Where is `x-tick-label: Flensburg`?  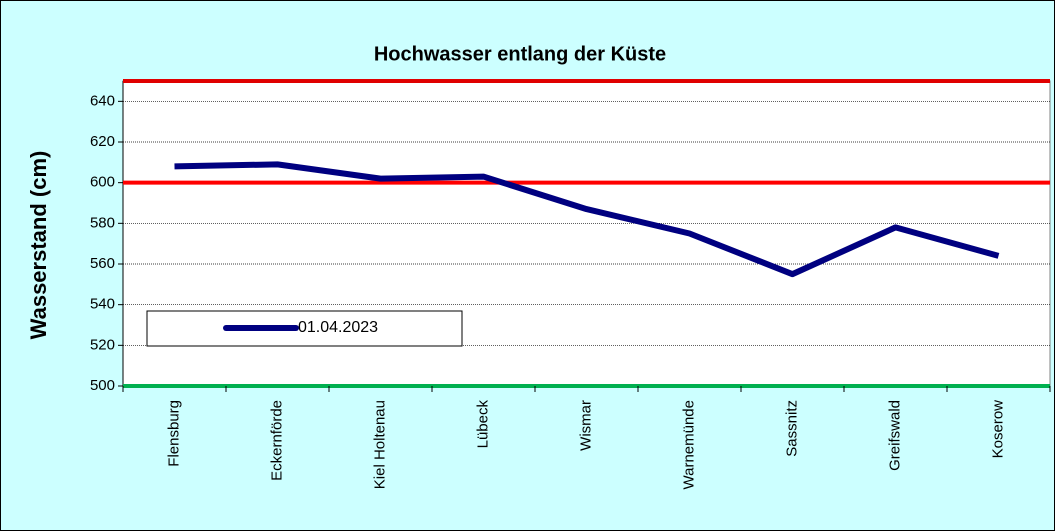 x-tick-label: Flensburg is located at coordinates (173, 433).